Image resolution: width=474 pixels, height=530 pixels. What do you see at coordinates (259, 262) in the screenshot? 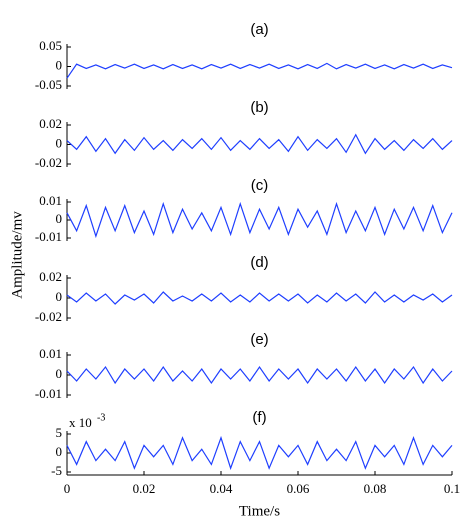
I see `panel-title: (d)` at bounding box center [259, 262].